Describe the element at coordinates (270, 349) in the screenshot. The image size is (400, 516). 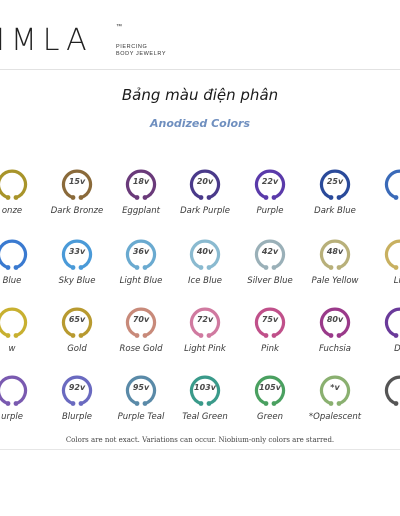
I see `color-name-label: Pink` at that location.